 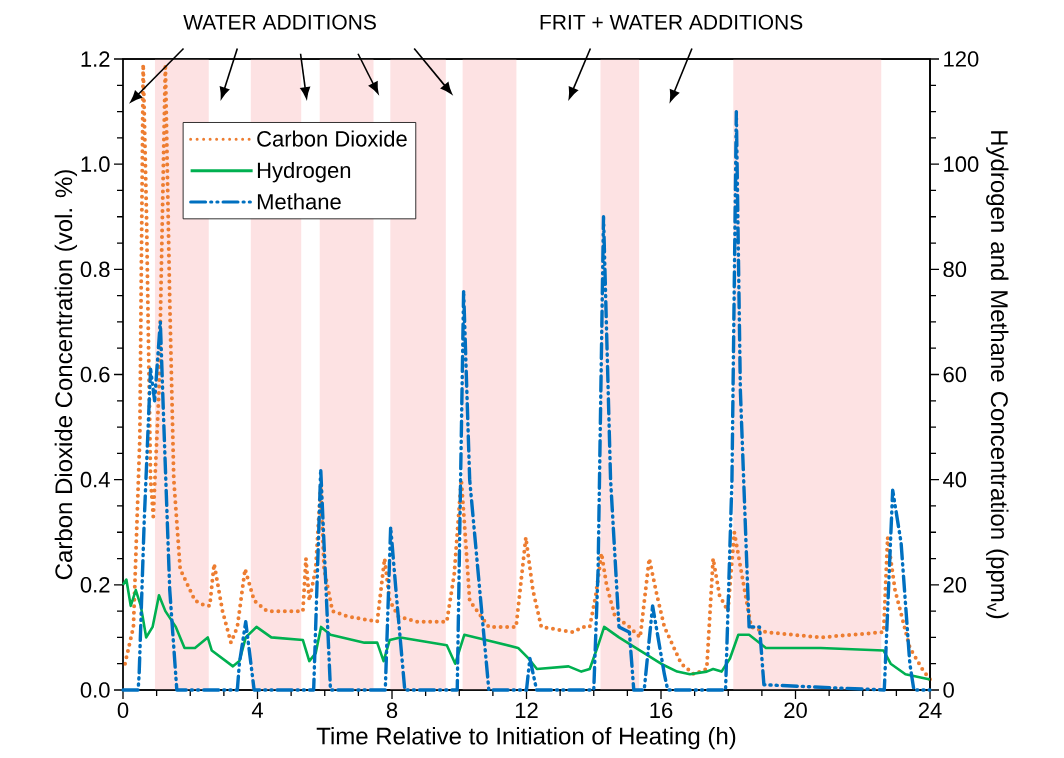 I want to click on y2-axis-title: Hydrogen and Methane Concentration (ppm$_{v}$), so click(x=997, y=375).